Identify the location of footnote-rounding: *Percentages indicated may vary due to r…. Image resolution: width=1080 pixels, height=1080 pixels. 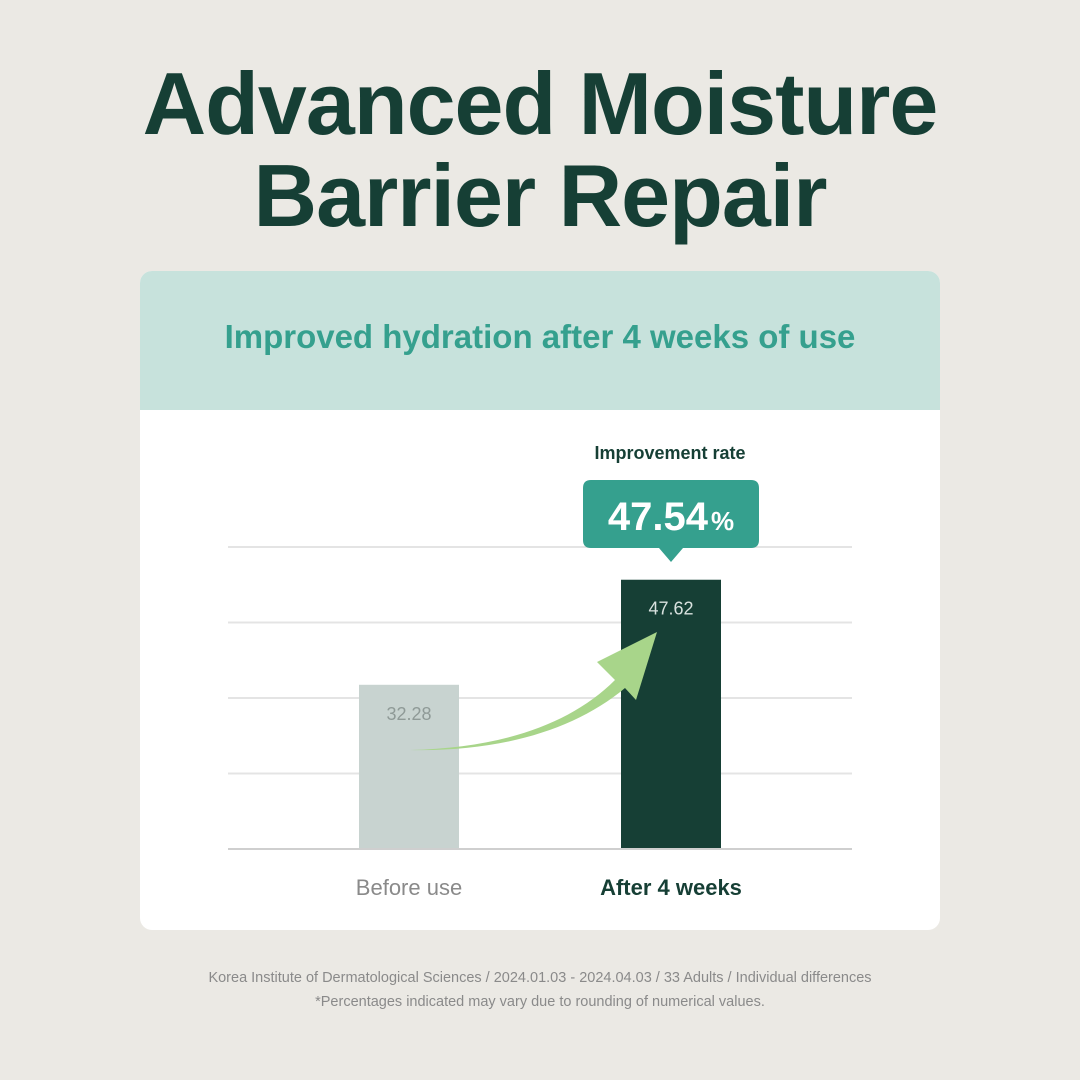
(540, 1002).